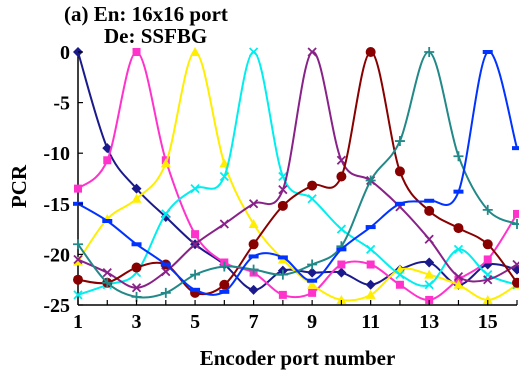  Describe the element at coordinates (56, 255) in the screenshot. I see `y-tick-label: -20` at that location.